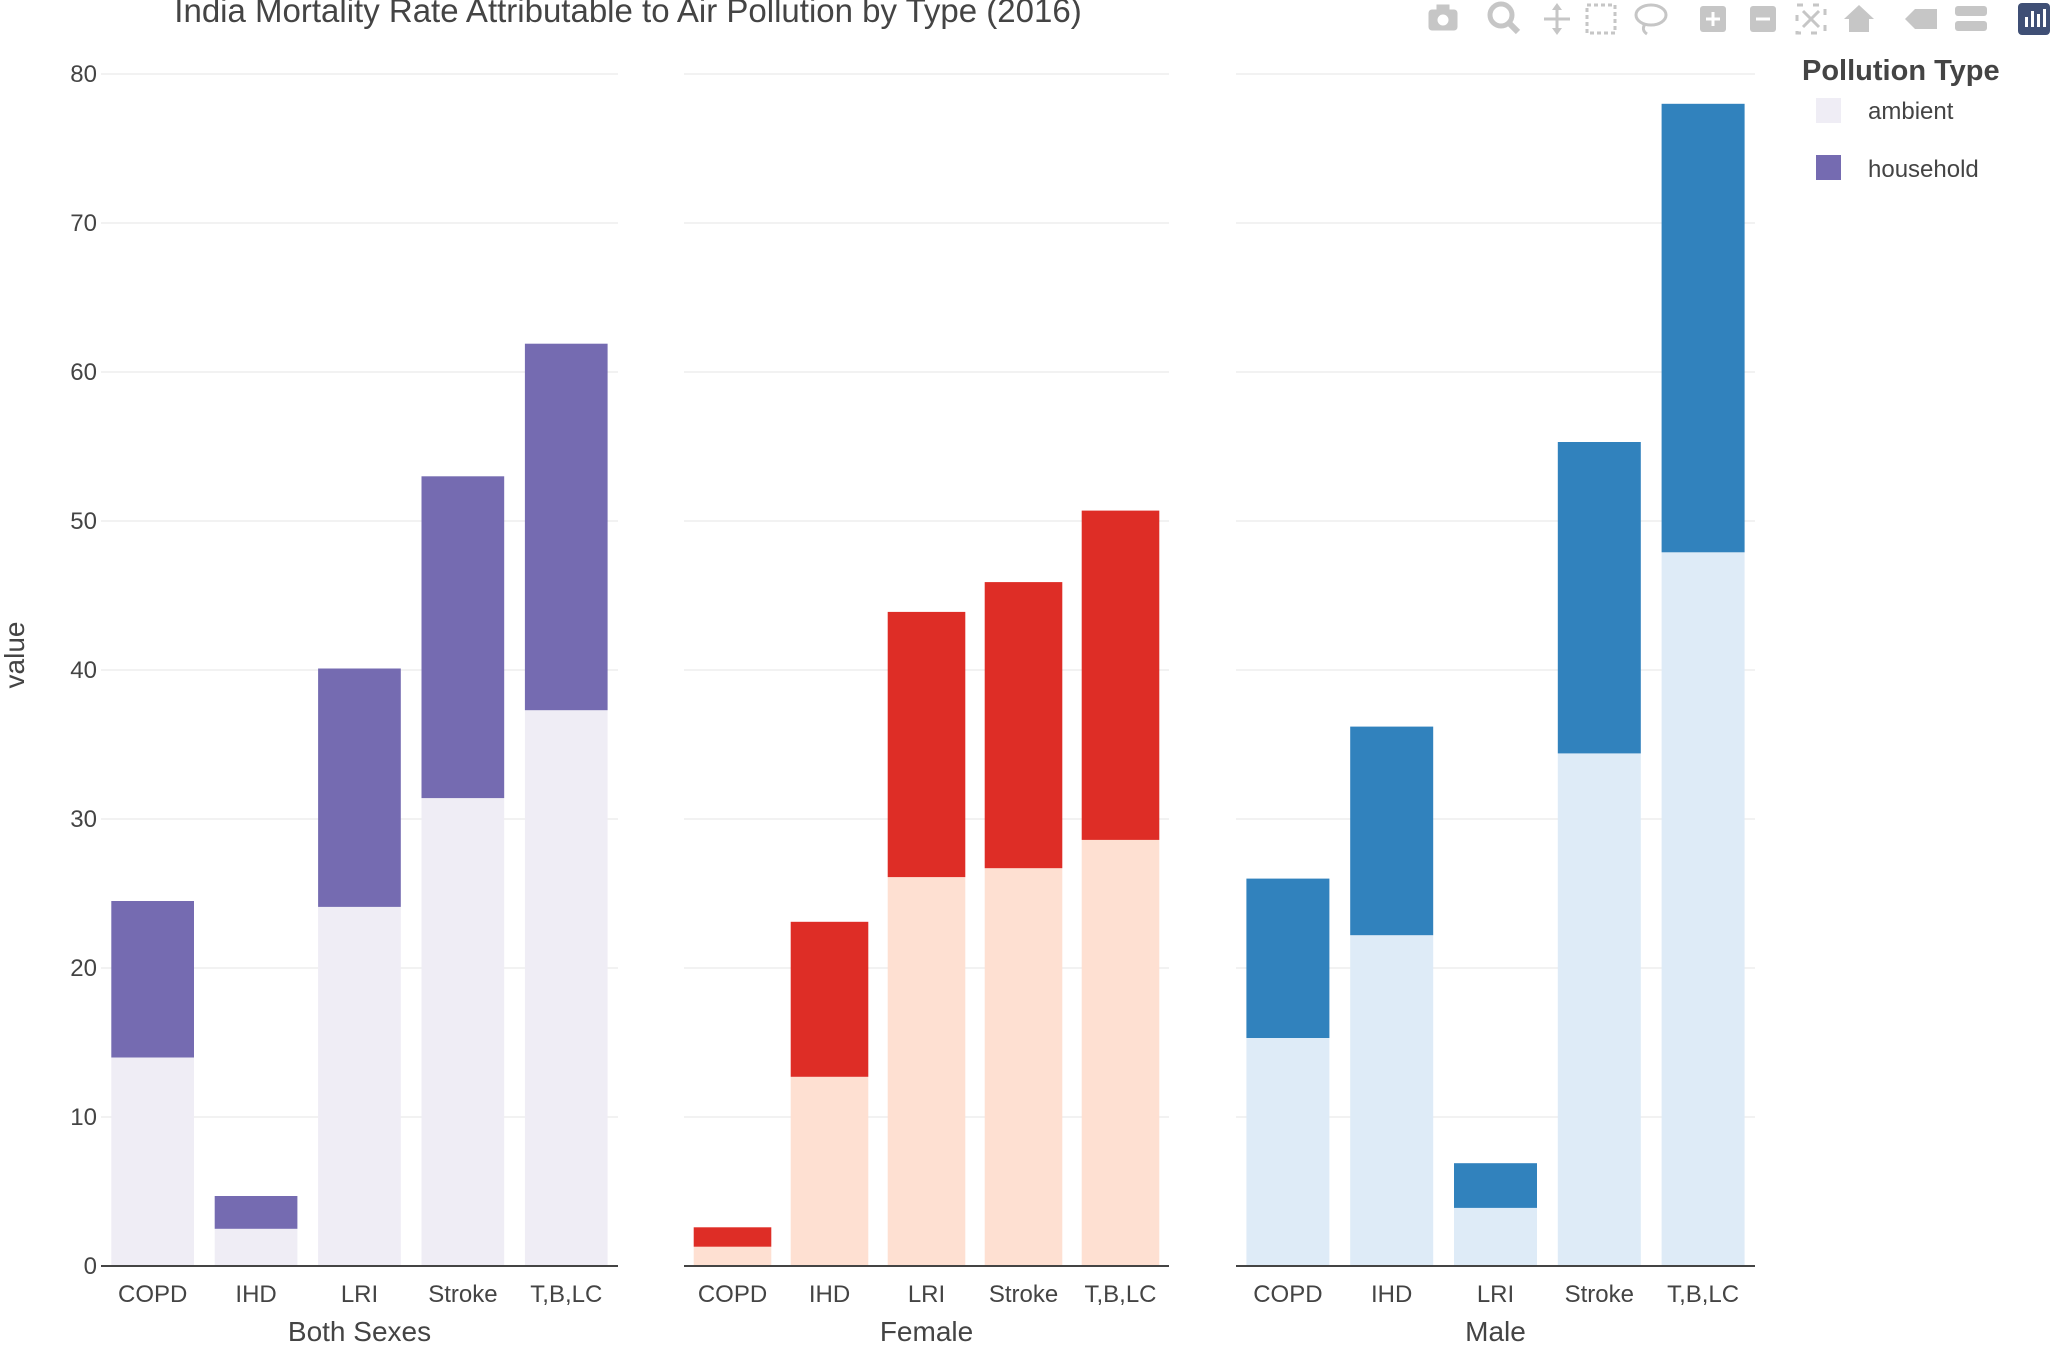 This screenshot has height=1345, width=2057. What do you see at coordinates (1557, 19) in the screenshot?
I see `pan-icon` at bounding box center [1557, 19].